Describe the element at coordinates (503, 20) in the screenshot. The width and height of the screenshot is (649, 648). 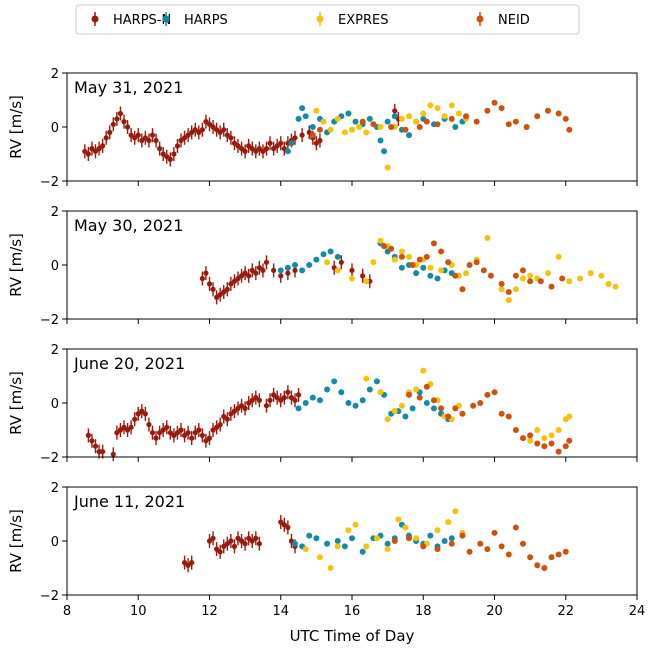
I see `legend-item: NEID` at that location.